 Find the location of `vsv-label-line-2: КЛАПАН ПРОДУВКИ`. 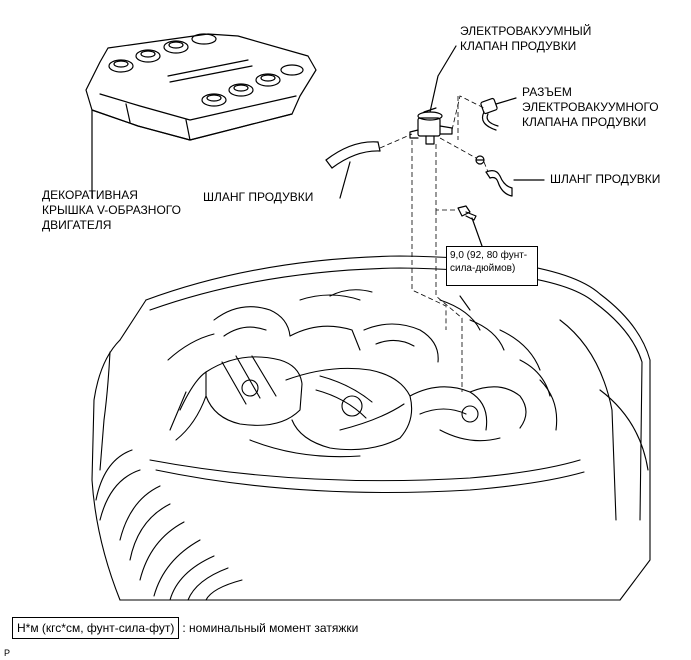

vsv-label-line-2: КЛАПАН ПРОДУВКИ is located at coordinates (518, 46).